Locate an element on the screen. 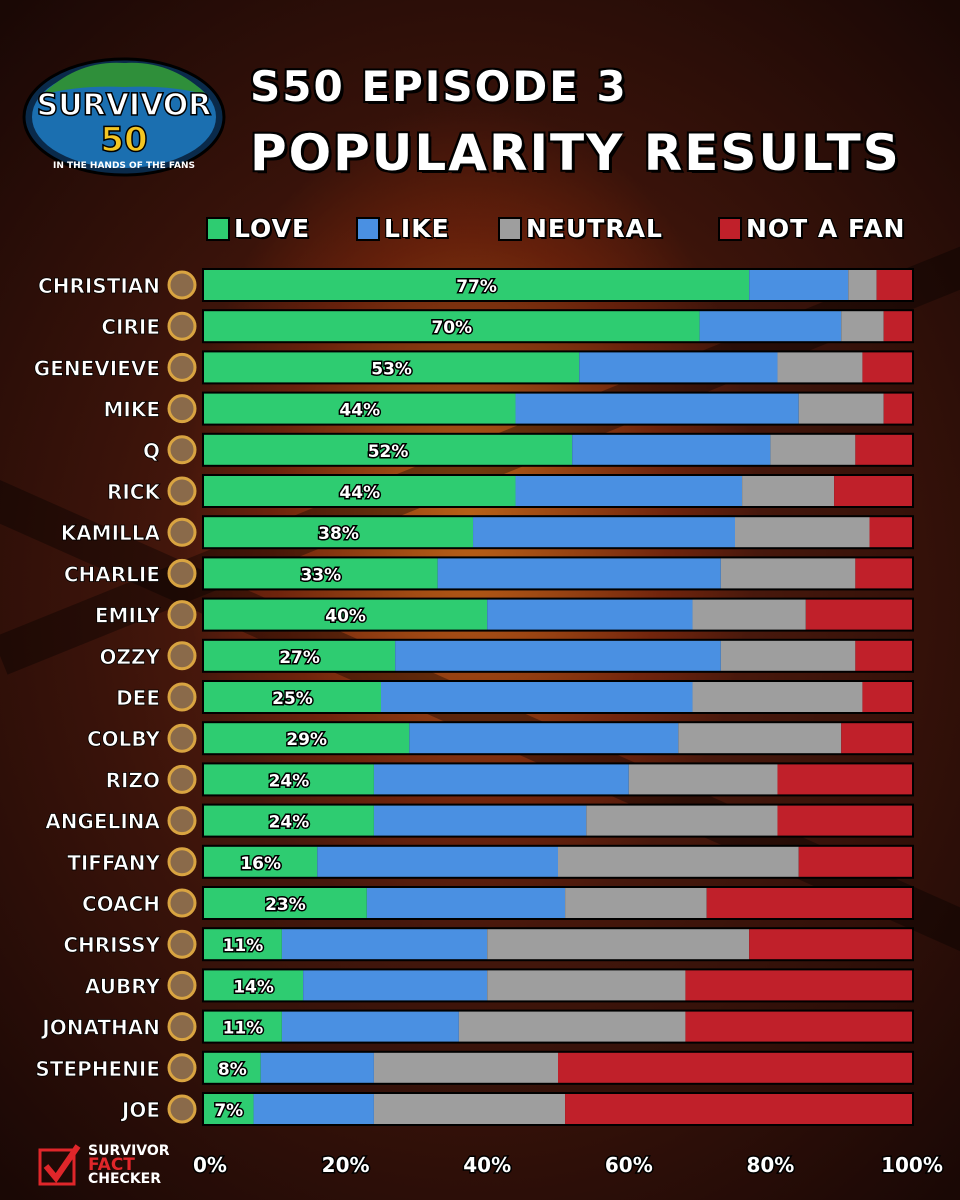 This screenshot has width=960, height=1200. legend-item-not-a-fan: NOT A FAN is located at coordinates (811, 228).